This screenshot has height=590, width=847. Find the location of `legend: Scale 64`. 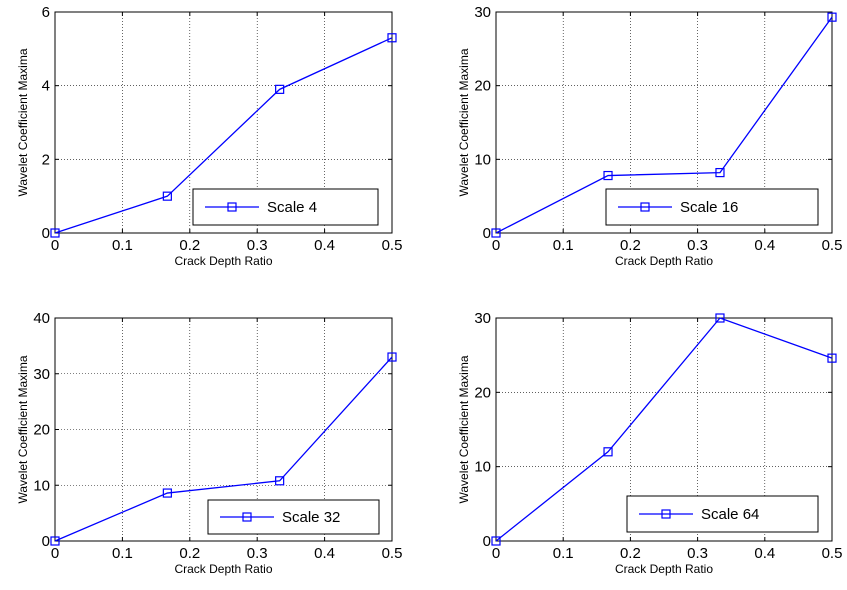

legend: Scale 64 is located at coordinates (722, 514).